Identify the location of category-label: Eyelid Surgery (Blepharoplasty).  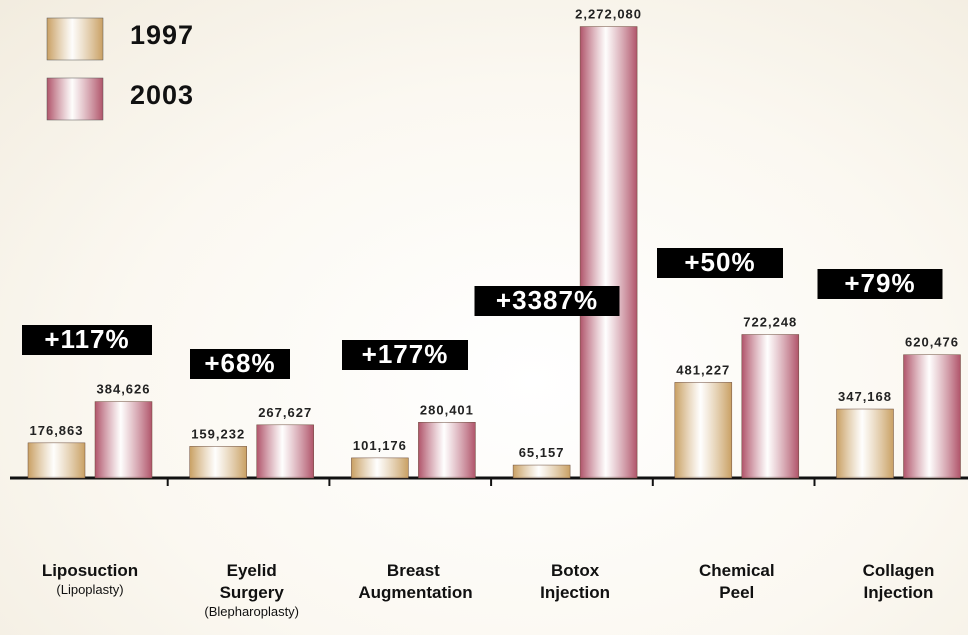
(252, 590).